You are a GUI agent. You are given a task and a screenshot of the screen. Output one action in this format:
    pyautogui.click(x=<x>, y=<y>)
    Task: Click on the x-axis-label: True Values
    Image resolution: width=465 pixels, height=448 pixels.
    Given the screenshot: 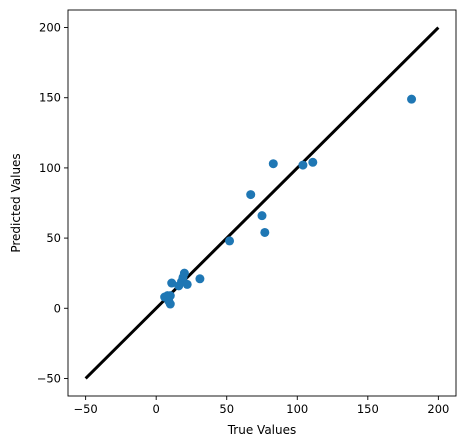 What is the action you would take?
    pyautogui.click(x=262, y=430)
    